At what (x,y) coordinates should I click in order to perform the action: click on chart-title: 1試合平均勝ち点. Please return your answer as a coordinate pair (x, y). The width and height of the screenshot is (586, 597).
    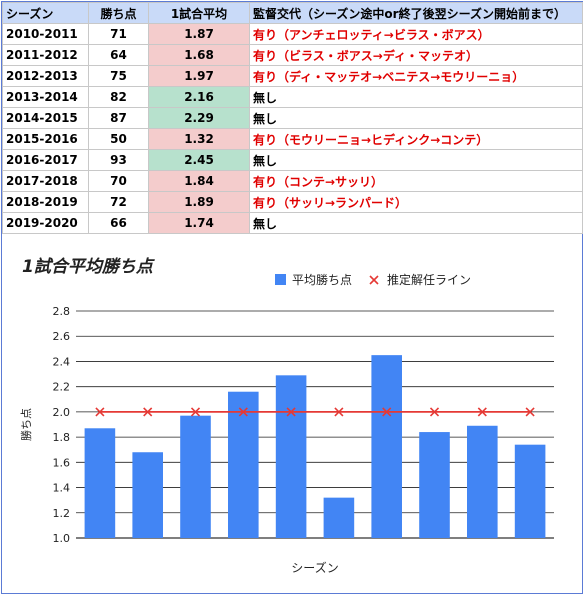
    Looking at the image, I should click on (87, 267).